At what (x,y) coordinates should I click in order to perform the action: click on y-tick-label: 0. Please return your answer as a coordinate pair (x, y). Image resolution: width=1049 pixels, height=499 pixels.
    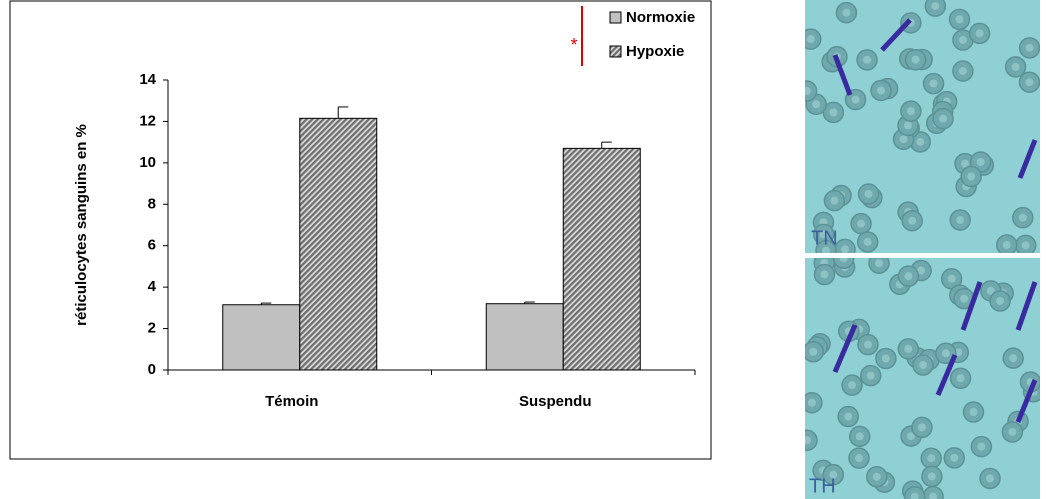
    Looking at the image, I should click on (152, 369).